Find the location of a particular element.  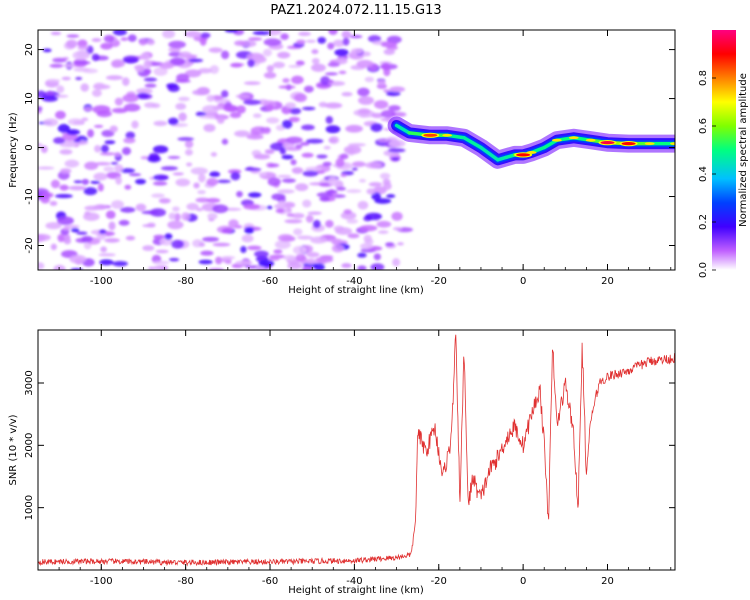

colorbar-tick-label: 0.6 is located at coordinates (703, 126).